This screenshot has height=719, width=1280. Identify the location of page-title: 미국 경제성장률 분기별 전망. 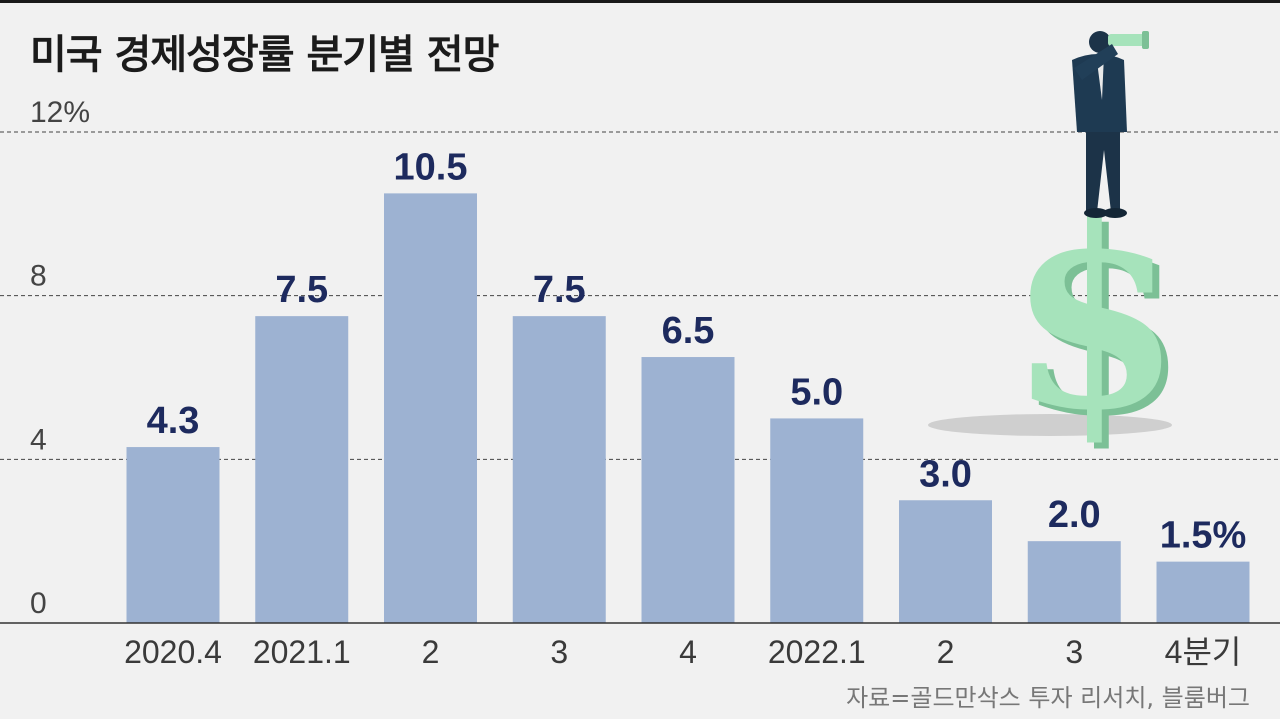
(264, 55).